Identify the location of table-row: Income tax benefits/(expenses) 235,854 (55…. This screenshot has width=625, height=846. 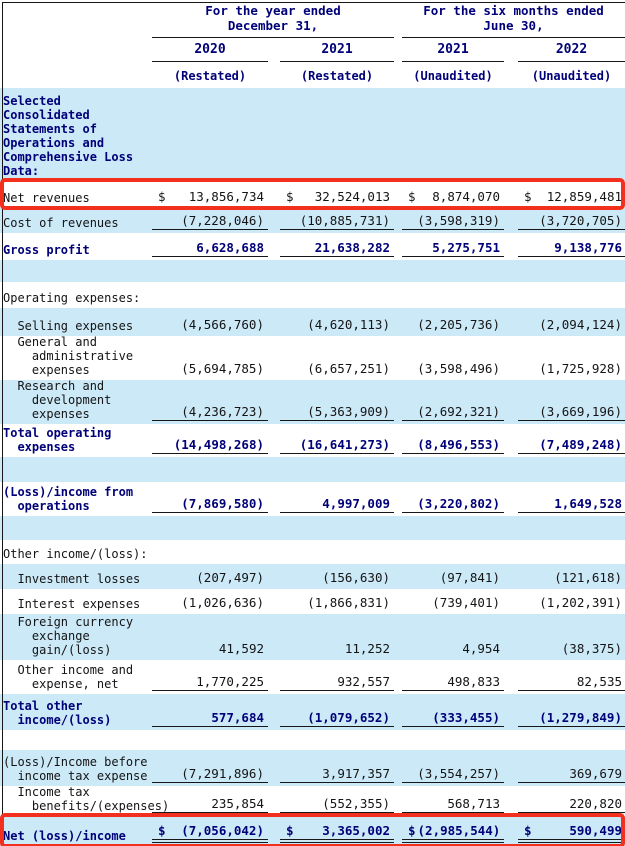
(312, 800).